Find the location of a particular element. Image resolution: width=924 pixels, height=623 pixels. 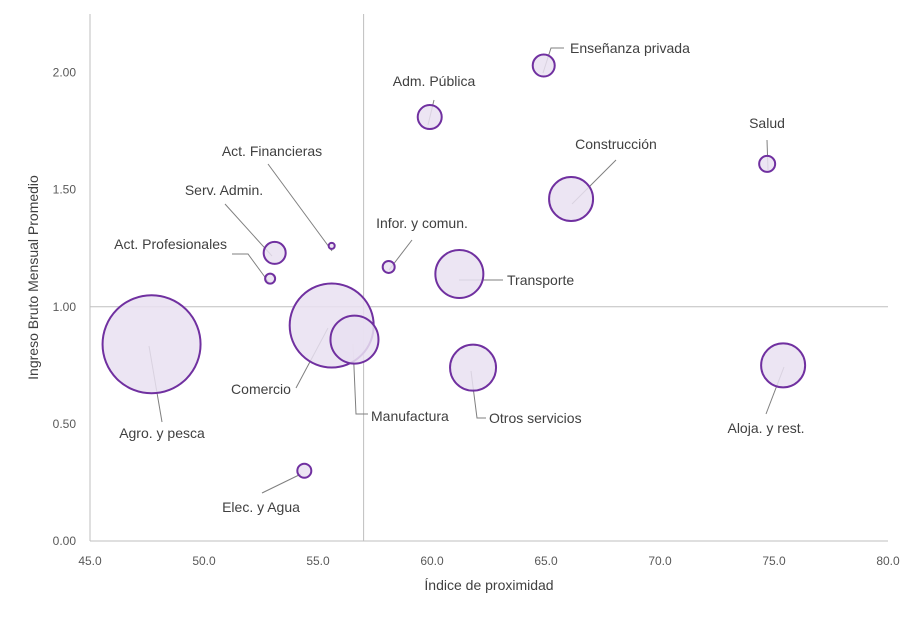

x-tick-label: 50.0 is located at coordinates (204, 561).